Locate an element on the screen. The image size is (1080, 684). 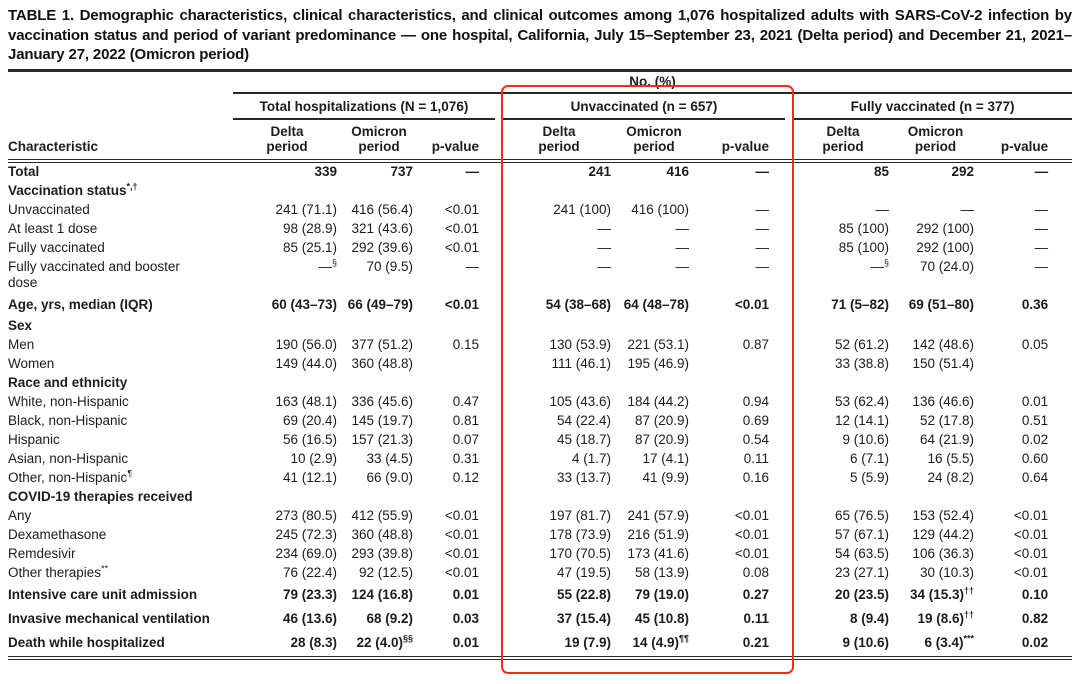
table-row: Race and ethnicity is located at coordinates (540, 383).